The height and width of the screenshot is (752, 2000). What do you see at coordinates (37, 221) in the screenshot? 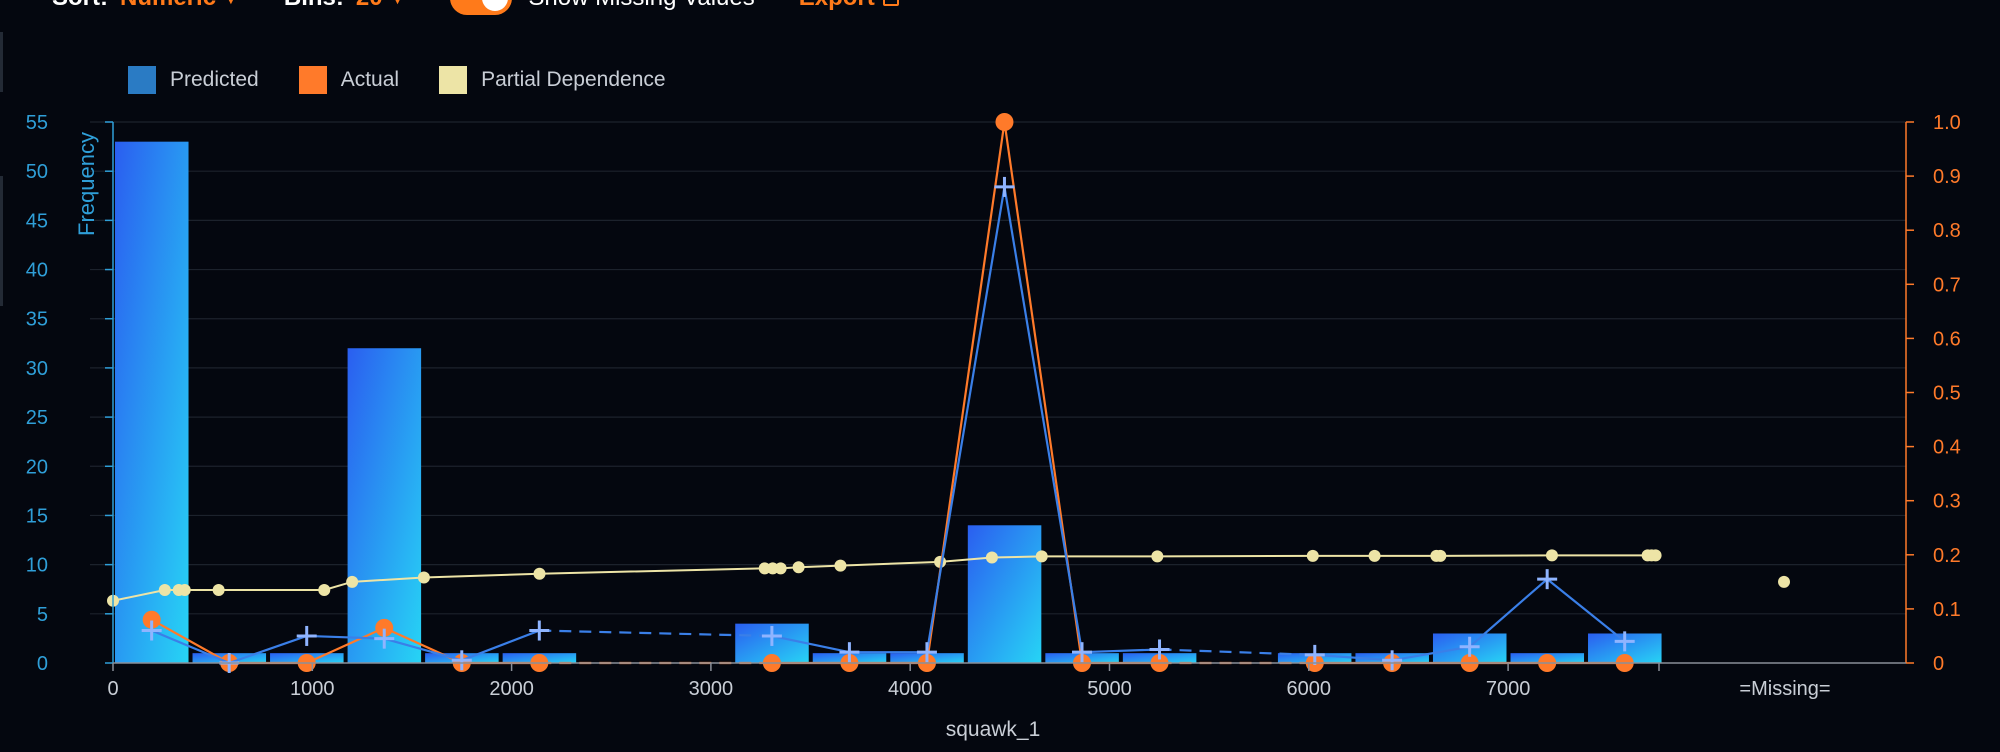
I see `y-tick-label: 45` at bounding box center [37, 221].